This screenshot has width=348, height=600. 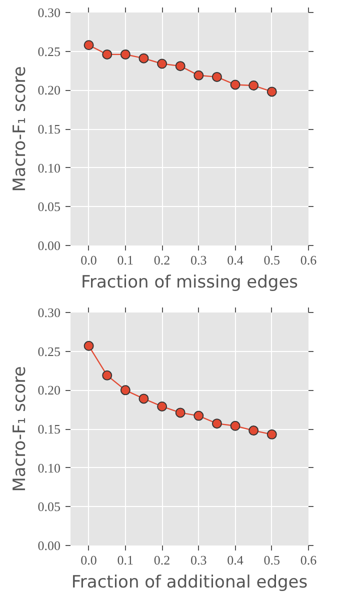 What do you see at coordinates (189, 582) in the screenshot?
I see `x-axis-title: Fraction of additional edges` at bounding box center [189, 582].